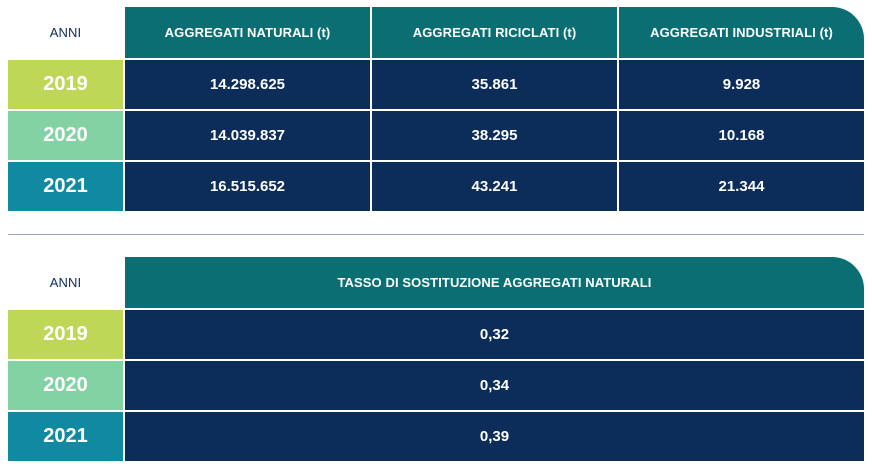 The height and width of the screenshot is (474, 872). What do you see at coordinates (493, 333) in the screenshot?
I see `cell-tasso: 0,32` at bounding box center [493, 333].